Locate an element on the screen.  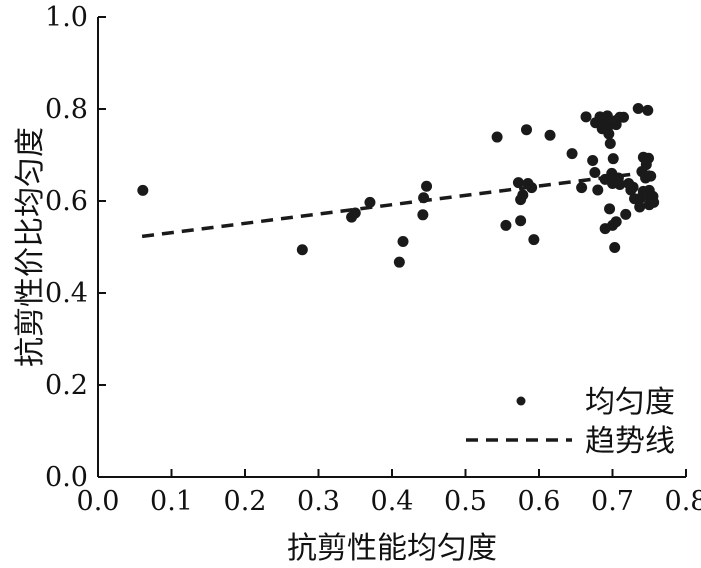
x-tick-label: 0.7 is located at coordinates (612, 501).